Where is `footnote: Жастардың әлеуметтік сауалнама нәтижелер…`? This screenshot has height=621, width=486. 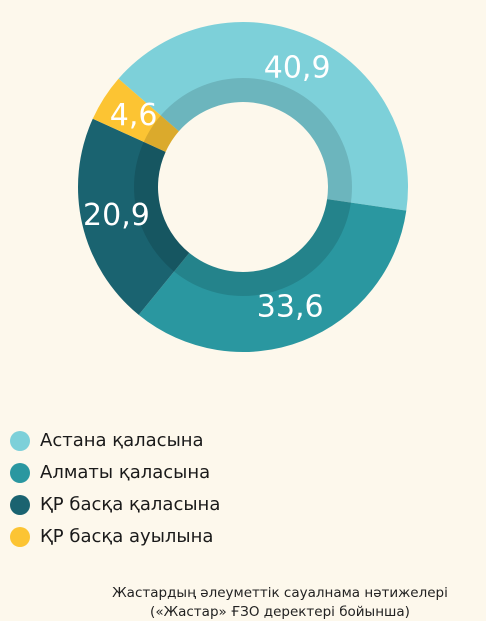 footnote: Жастардың әлеуметтік сауалнама нәтижелер… is located at coordinates (280, 593).